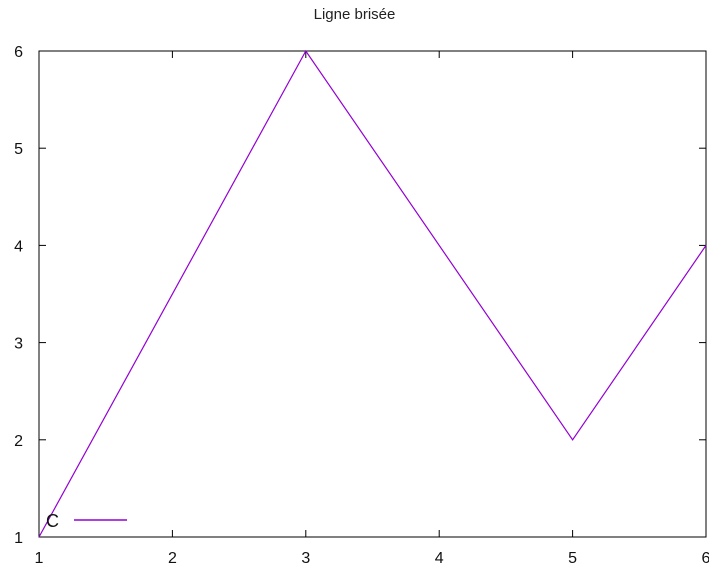  What do you see at coordinates (18, 538) in the screenshot?
I see `y-tick-label: 1` at bounding box center [18, 538].